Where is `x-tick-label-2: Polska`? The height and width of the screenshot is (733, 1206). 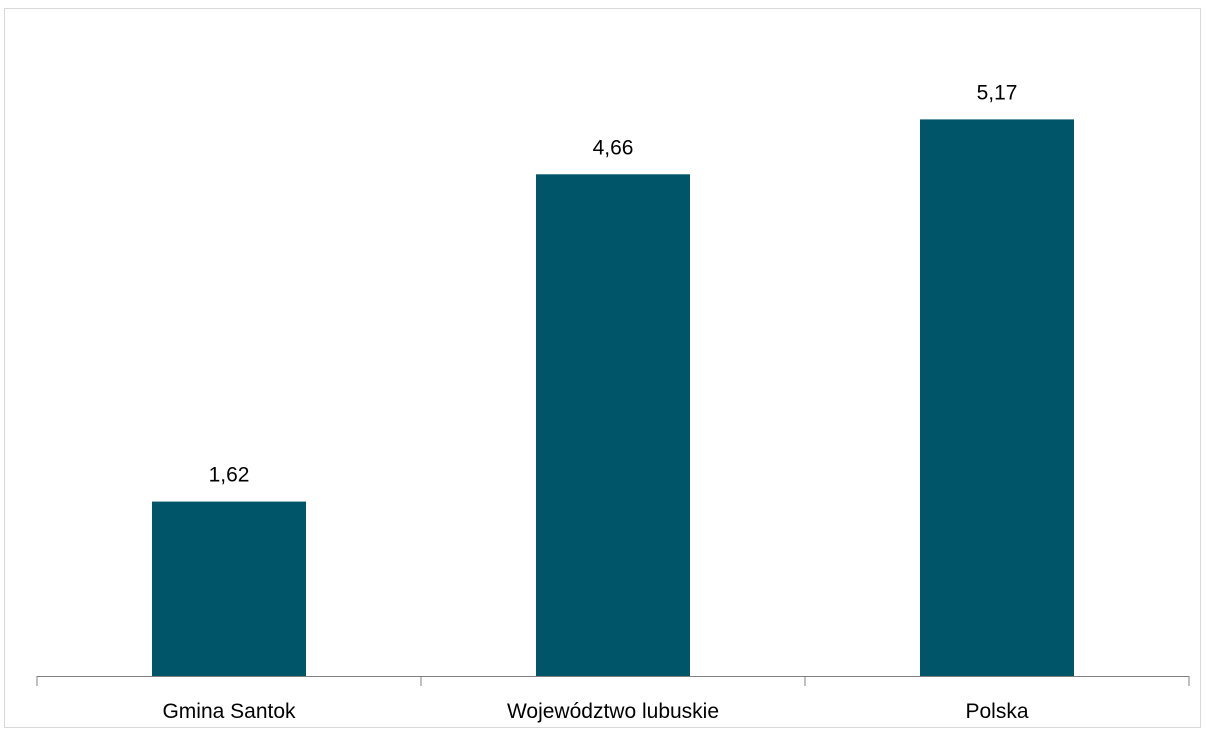
x-tick-label-2: Polska is located at coordinates (996, 711).